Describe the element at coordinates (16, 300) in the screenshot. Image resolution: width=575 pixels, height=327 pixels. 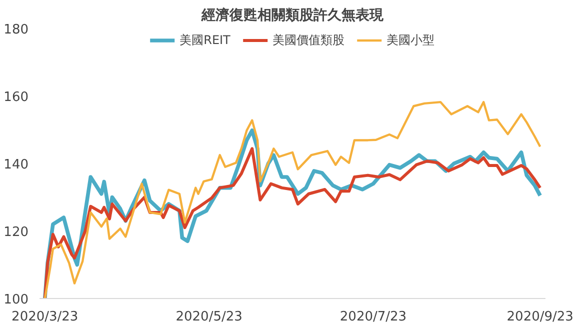
I see `y-tick-label: 100` at that location.